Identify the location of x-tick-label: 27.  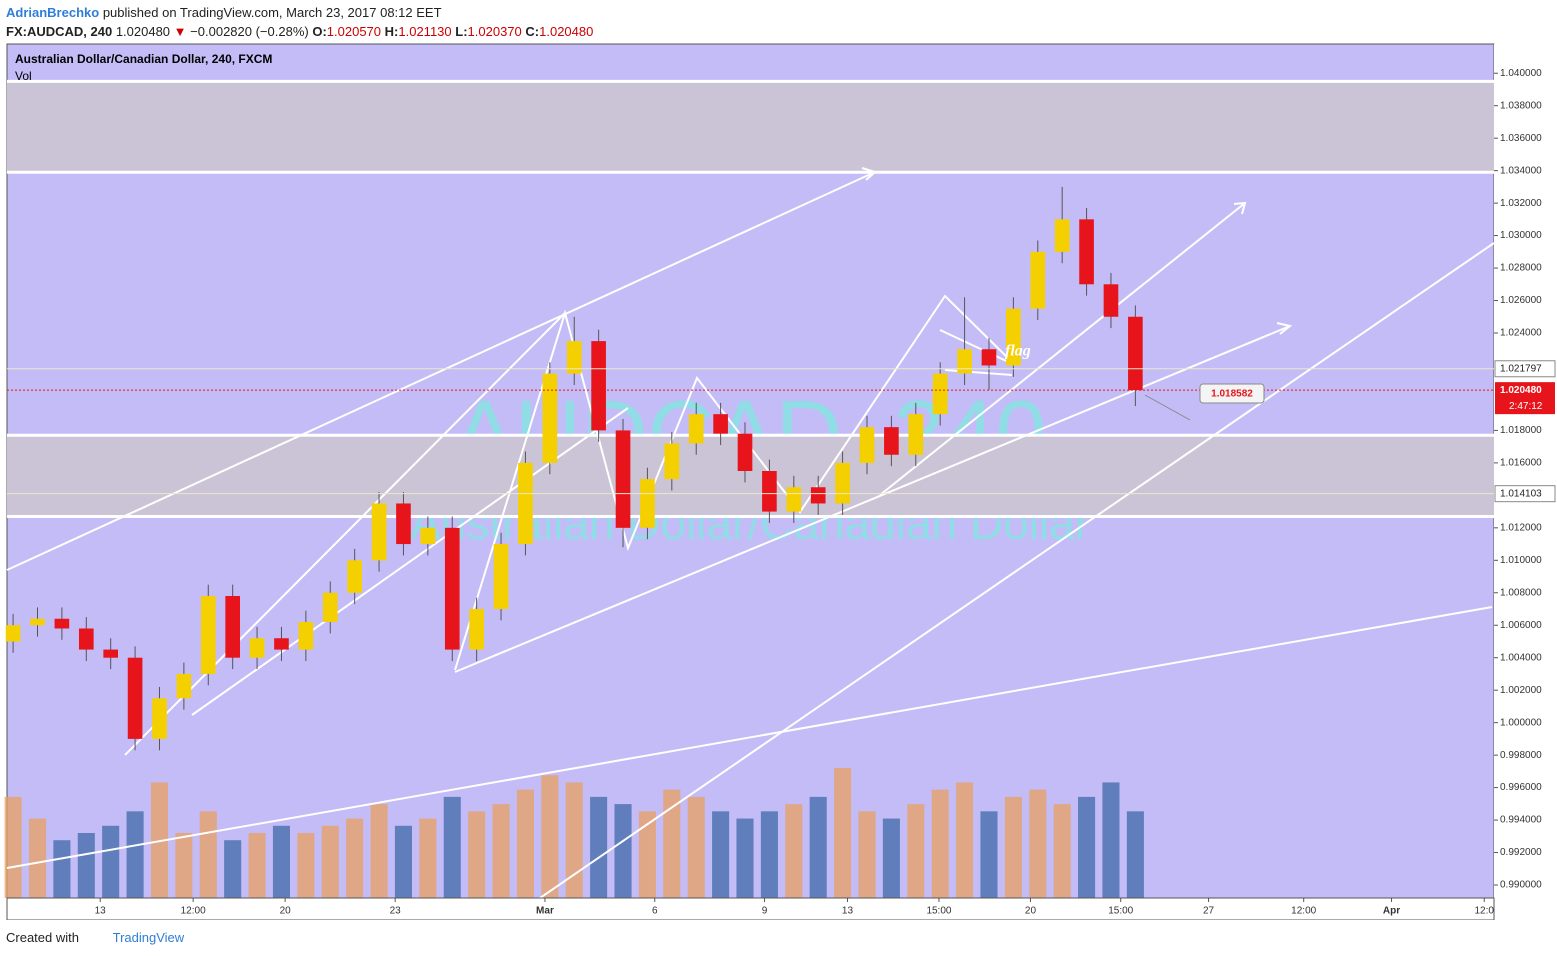
(1209, 911).